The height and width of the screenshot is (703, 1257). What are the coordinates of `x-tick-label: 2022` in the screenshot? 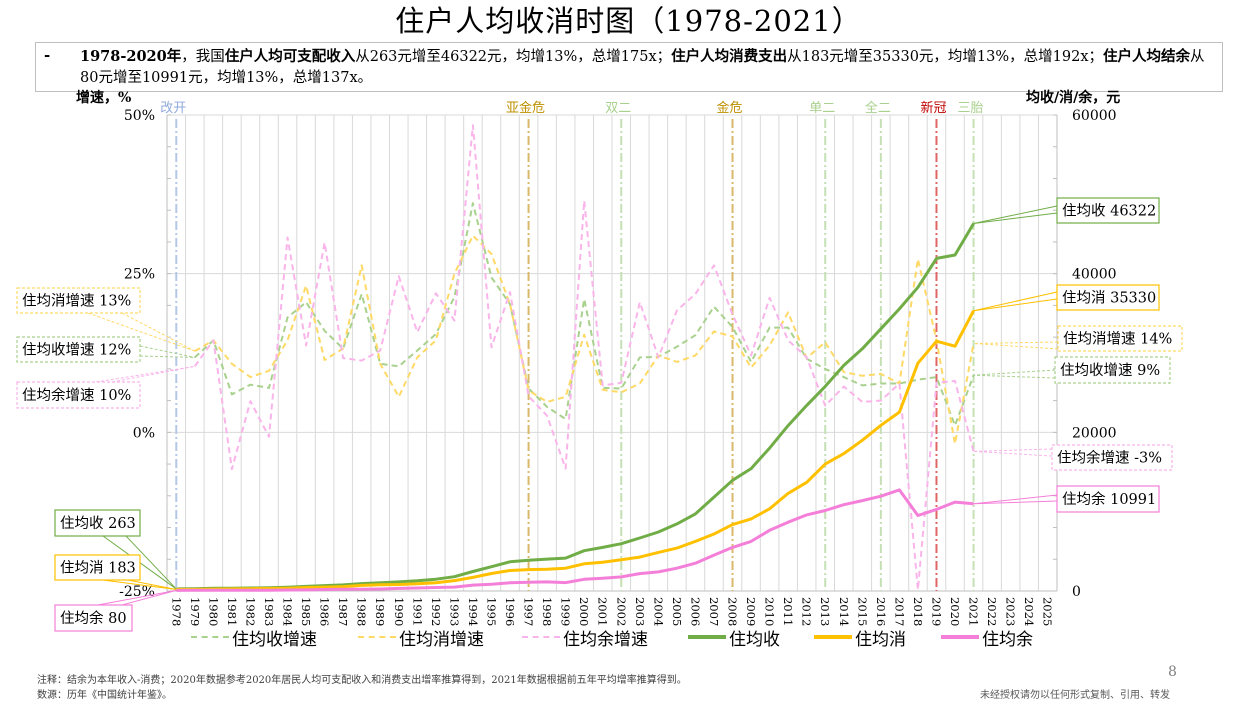 It's located at (992, 611).